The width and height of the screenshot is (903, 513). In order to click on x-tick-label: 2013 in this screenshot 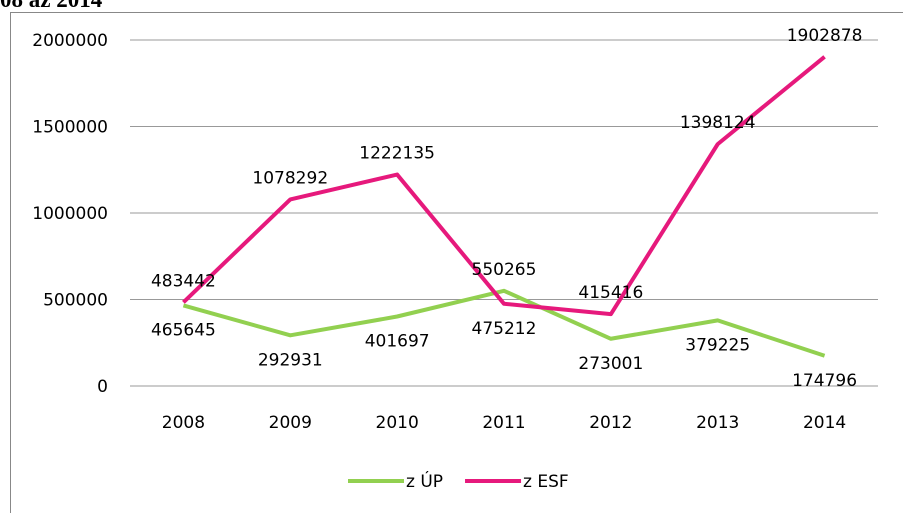, I will do `click(717, 423)`.